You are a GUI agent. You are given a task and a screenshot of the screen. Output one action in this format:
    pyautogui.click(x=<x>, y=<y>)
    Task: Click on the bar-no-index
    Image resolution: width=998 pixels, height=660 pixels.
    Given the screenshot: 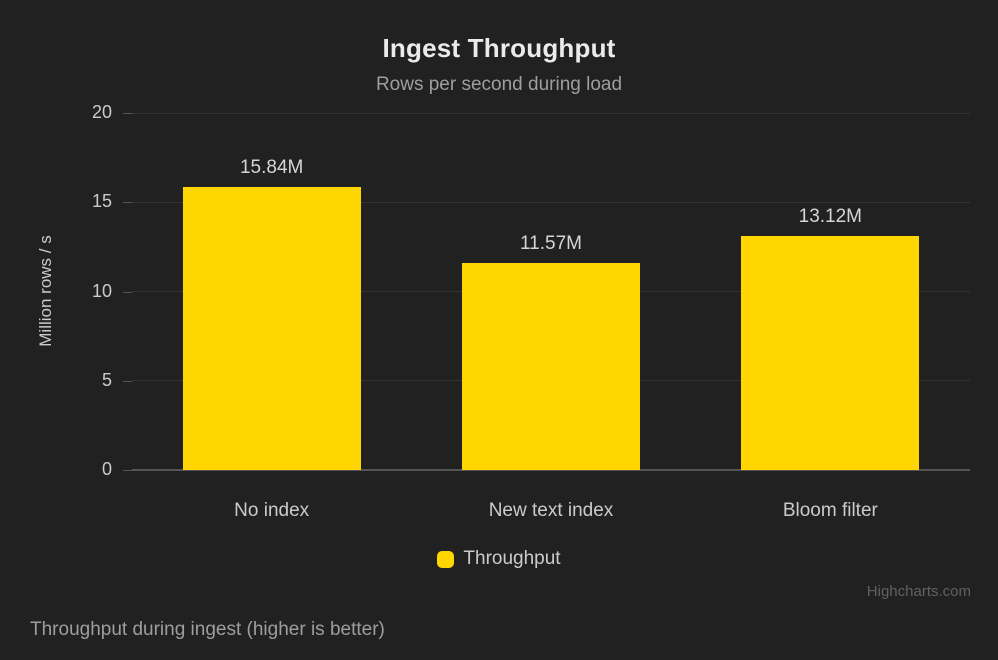 What is the action you would take?
    pyautogui.click(x=271, y=328)
    